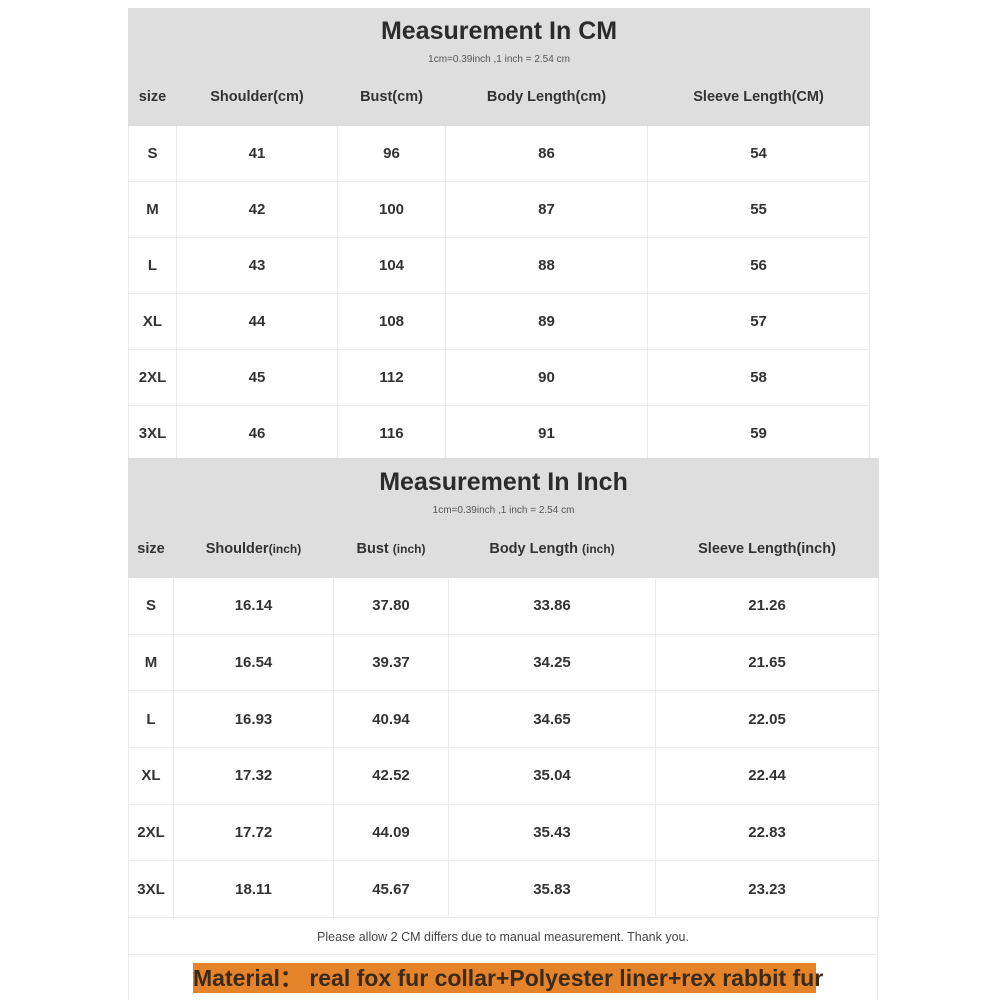  I want to click on value-cell: 108, so click(391, 321).